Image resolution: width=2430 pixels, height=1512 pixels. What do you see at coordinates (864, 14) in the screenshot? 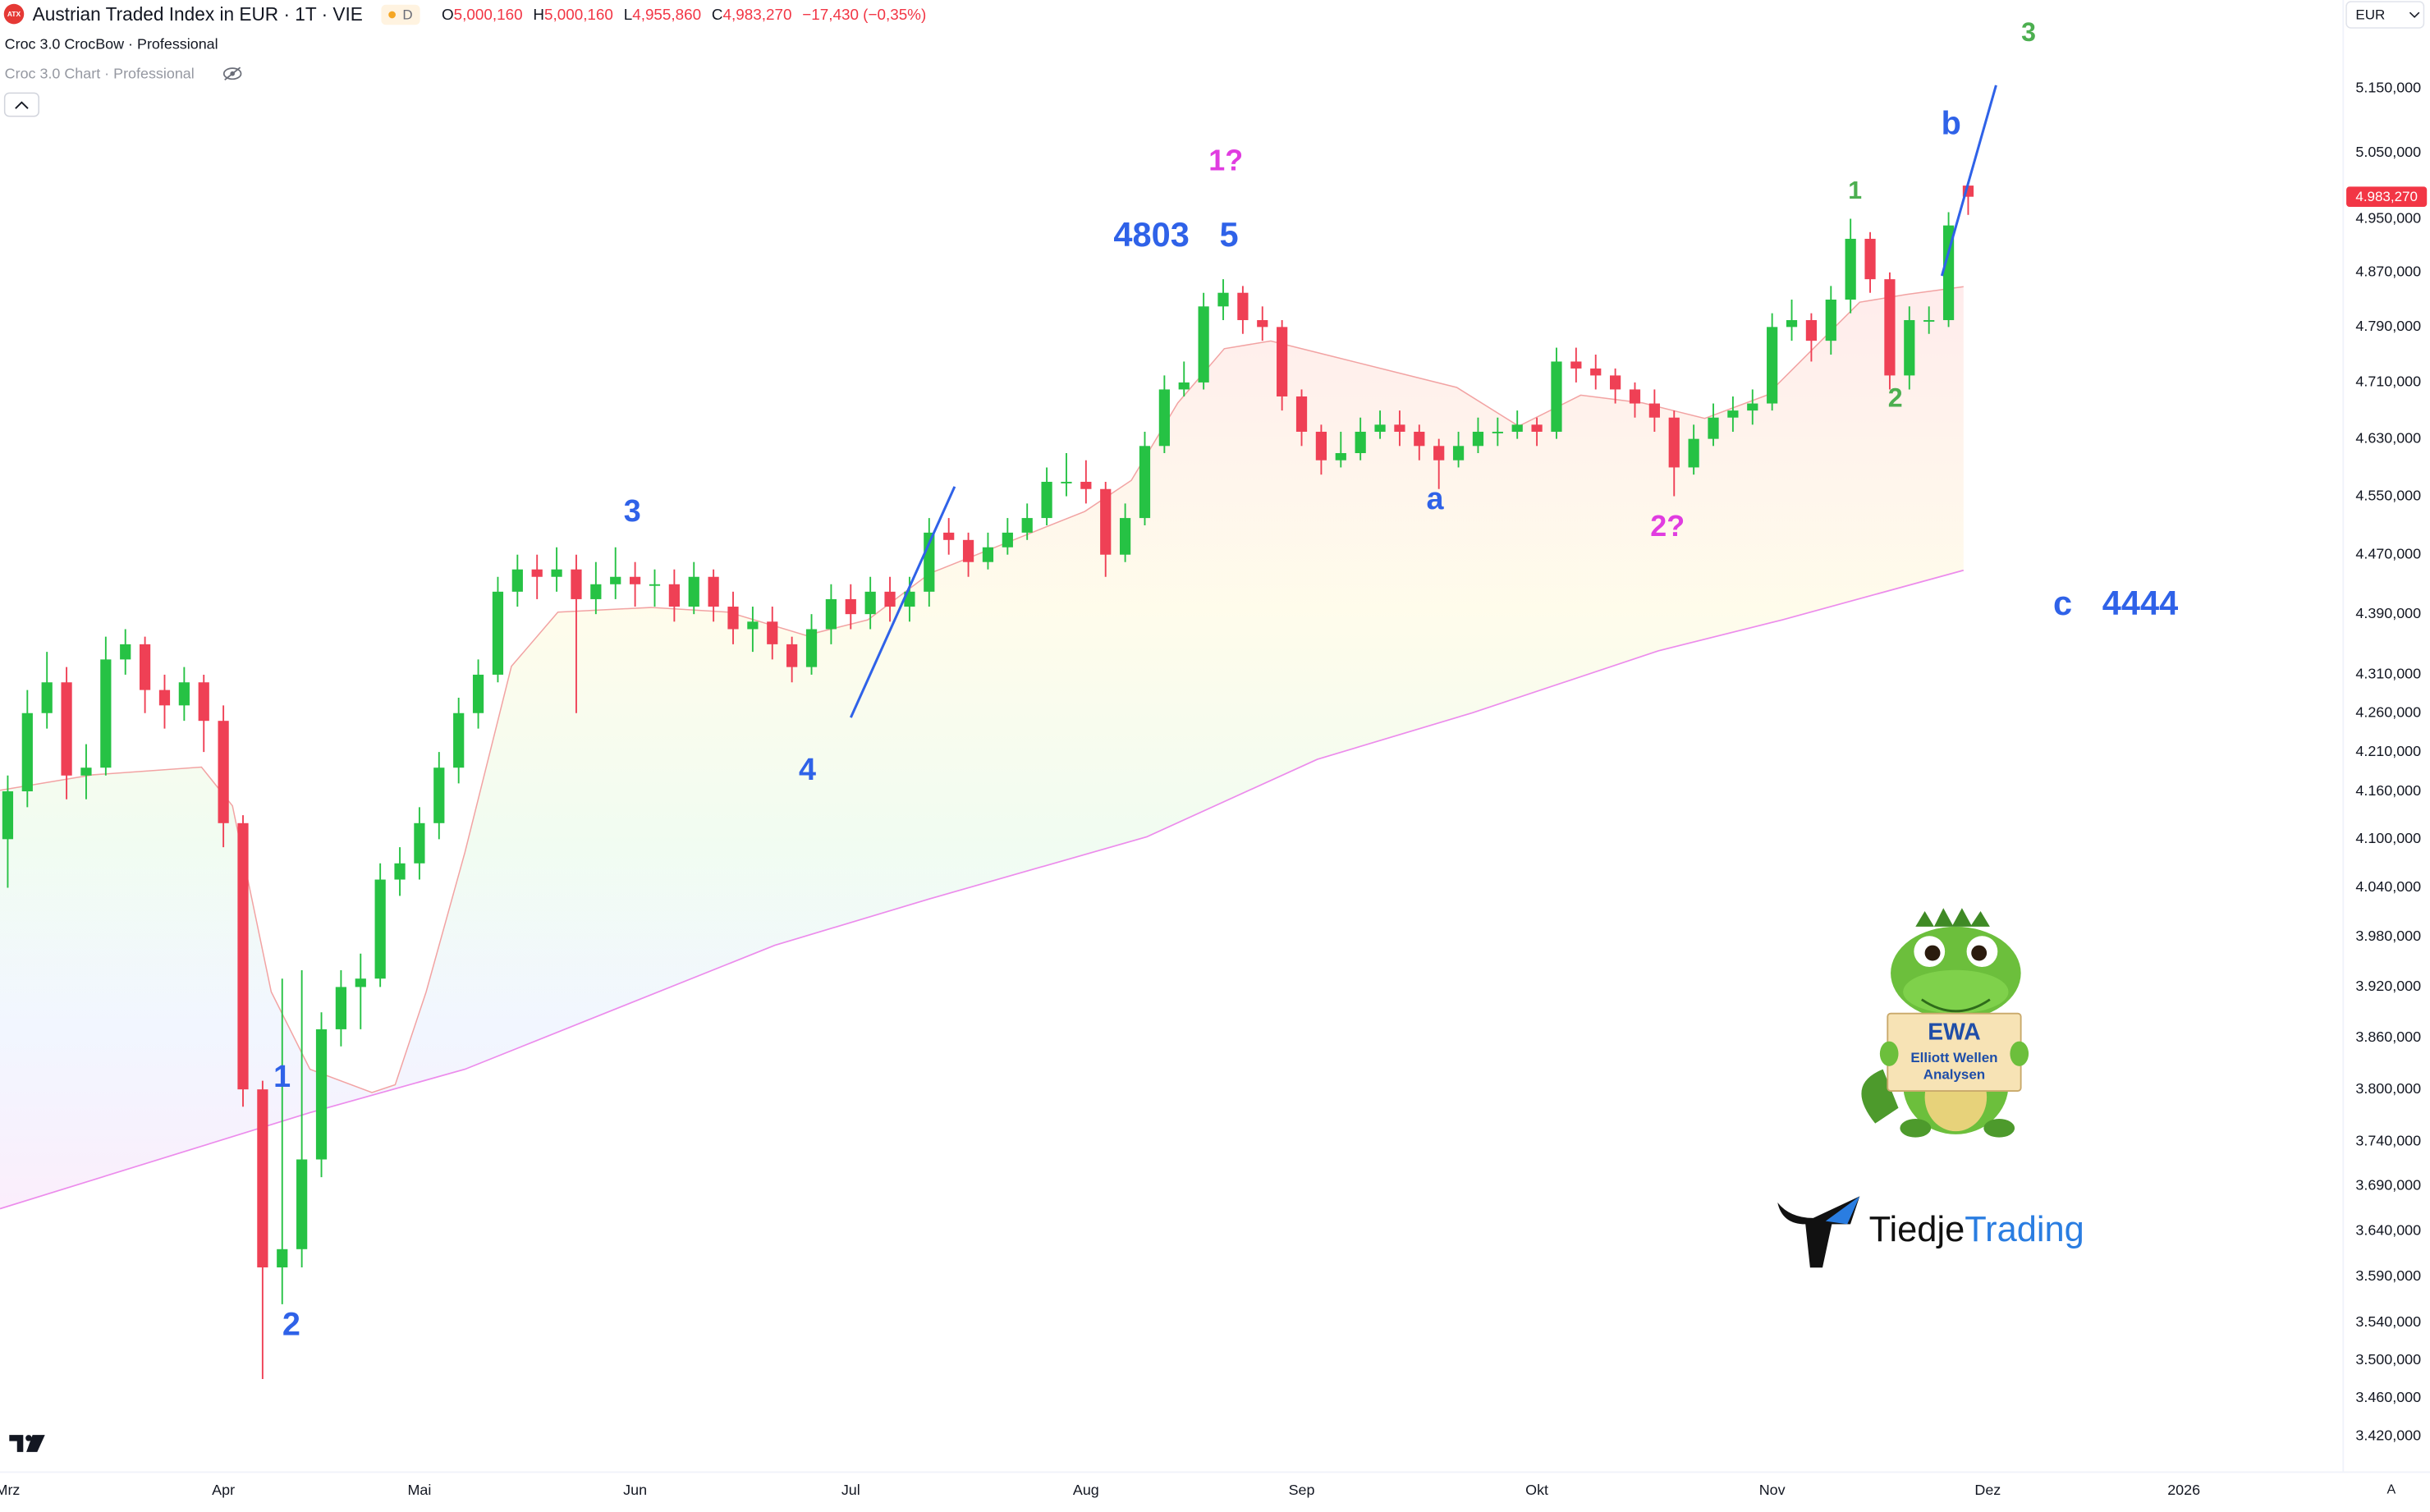
I see `change: −17,430 (−0,35%)` at bounding box center [864, 14].